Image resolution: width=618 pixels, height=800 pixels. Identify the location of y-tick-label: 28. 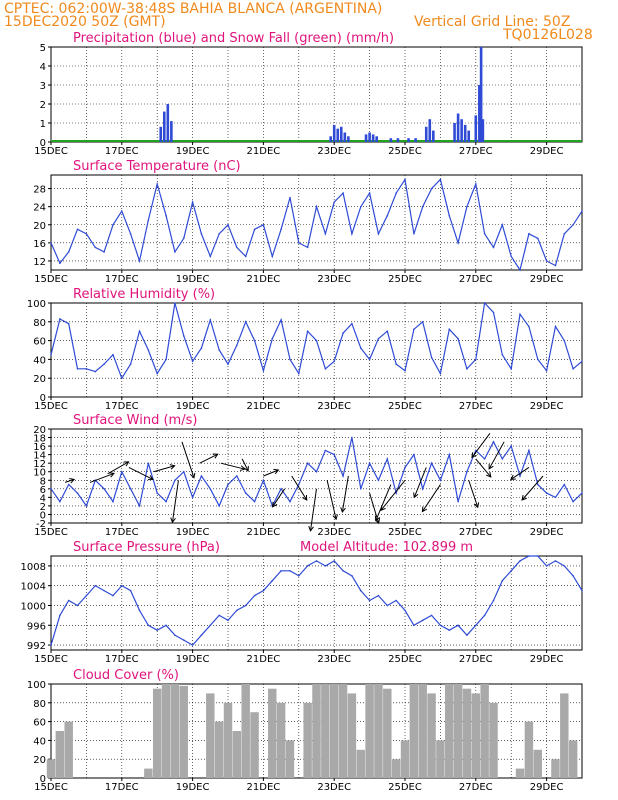
(39, 190).